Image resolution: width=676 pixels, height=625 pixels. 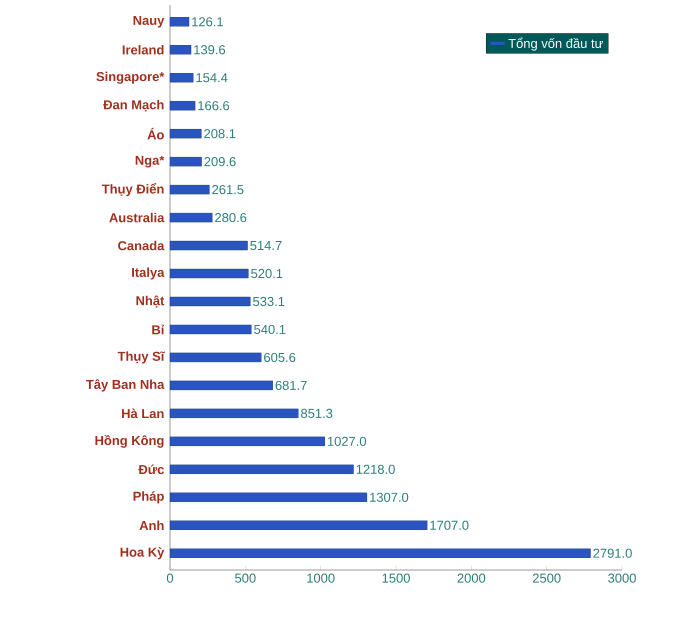 What do you see at coordinates (170, 578) in the screenshot?
I see `x-tick-label: 0` at bounding box center [170, 578].